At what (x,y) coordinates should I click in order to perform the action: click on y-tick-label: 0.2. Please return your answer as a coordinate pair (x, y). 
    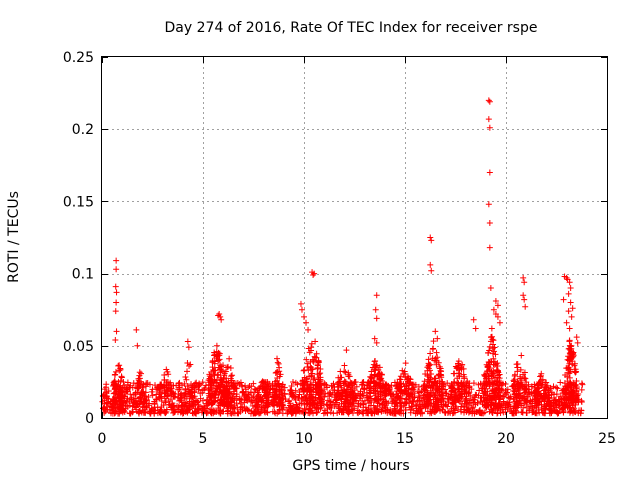
    Looking at the image, I should click on (83, 130).